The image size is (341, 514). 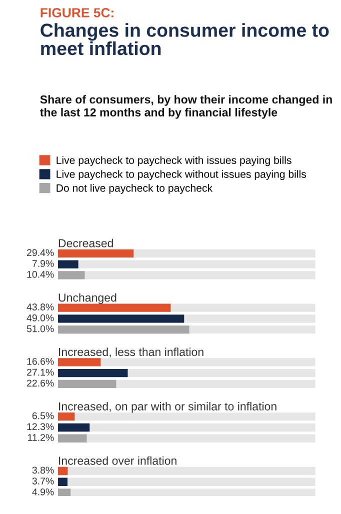 I want to click on data-label: 27.1%, so click(x=40, y=372).